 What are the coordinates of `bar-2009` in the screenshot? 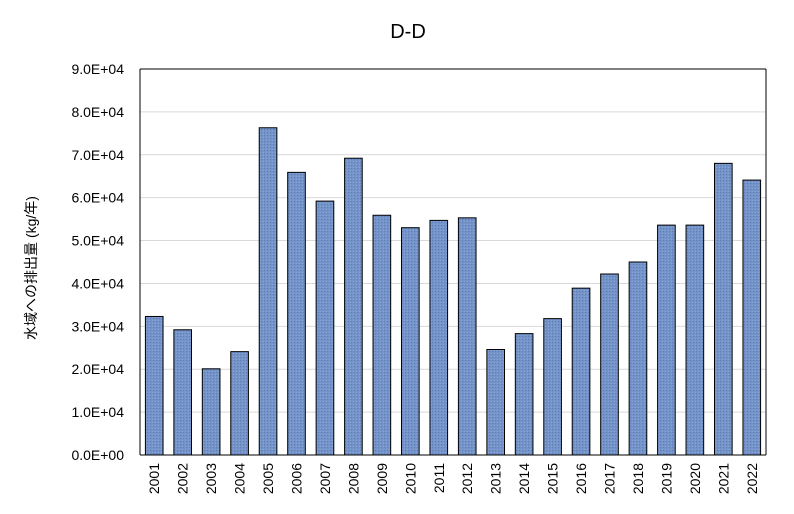 It's located at (382, 335).